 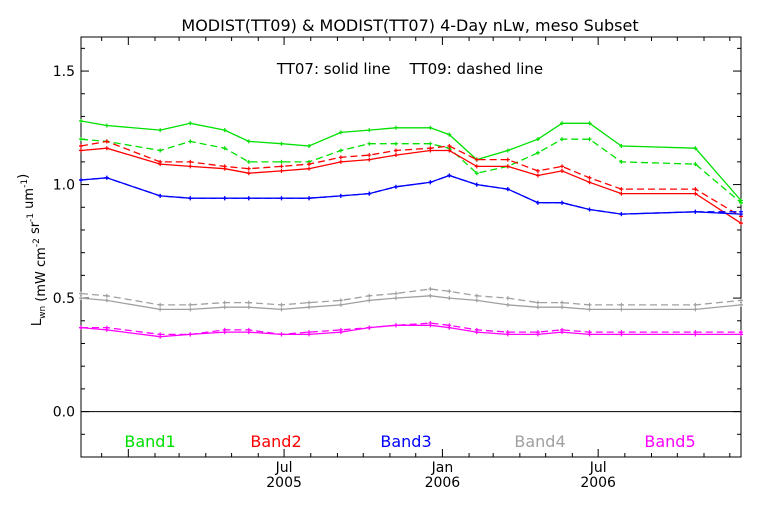 What do you see at coordinates (539, 441) in the screenshot?
I see `legend-item-band4: Band4` at bounding box center [539, 441].